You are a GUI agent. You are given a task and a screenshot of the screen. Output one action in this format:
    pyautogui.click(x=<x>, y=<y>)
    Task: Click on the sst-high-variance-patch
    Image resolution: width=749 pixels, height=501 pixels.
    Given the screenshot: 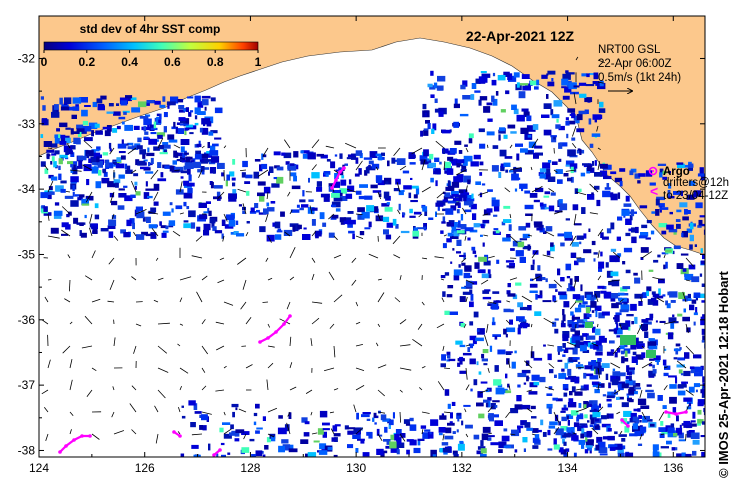 What is the action you would take?
    pyautogui.click(x=651, y=354)
    